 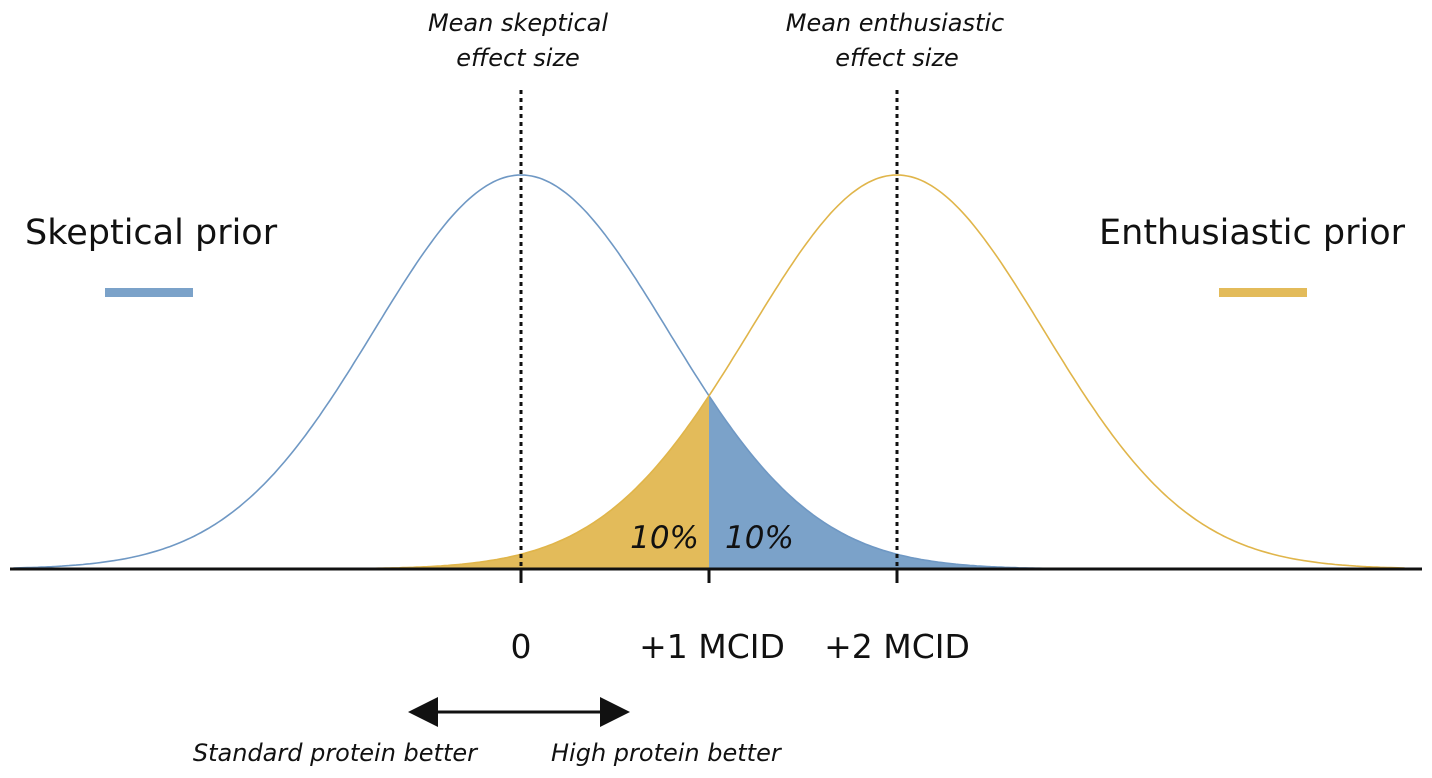 I want to click on legend-label-enthusiastic-prior: Enthusiastic prior, so click(x=1252, y=233).